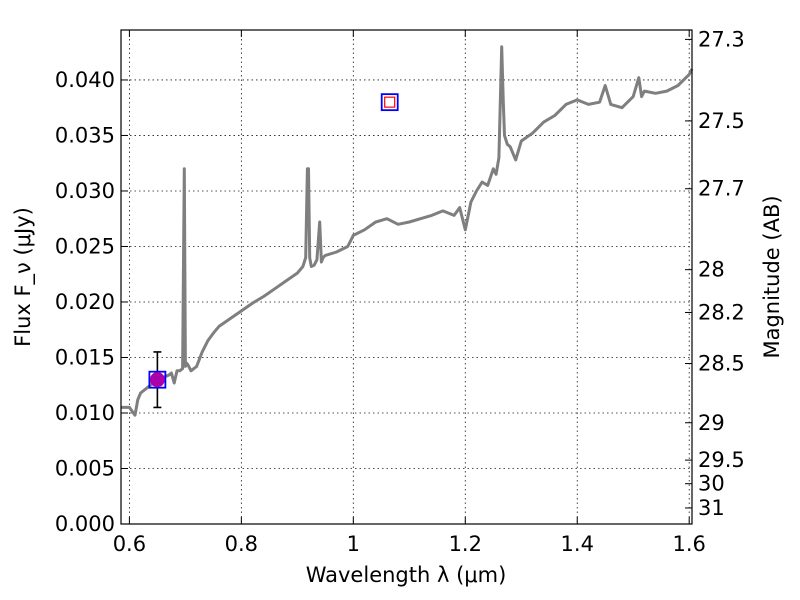 The image size is (800, 600). I want to click on y-tick-label: 0.035, so click(85, 135).